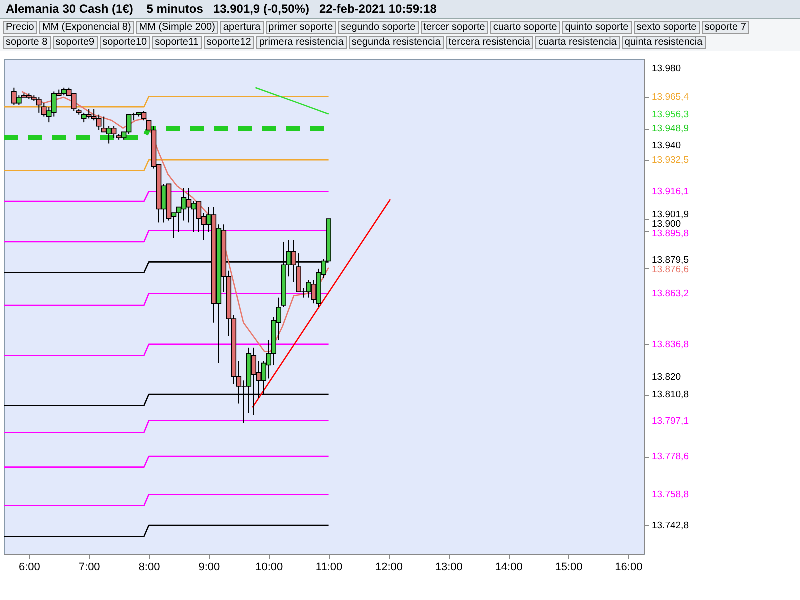 The width and height of the screenshot is (800, 600). I want to click on y-tick-label: 13.836,8, so click(670, 344).